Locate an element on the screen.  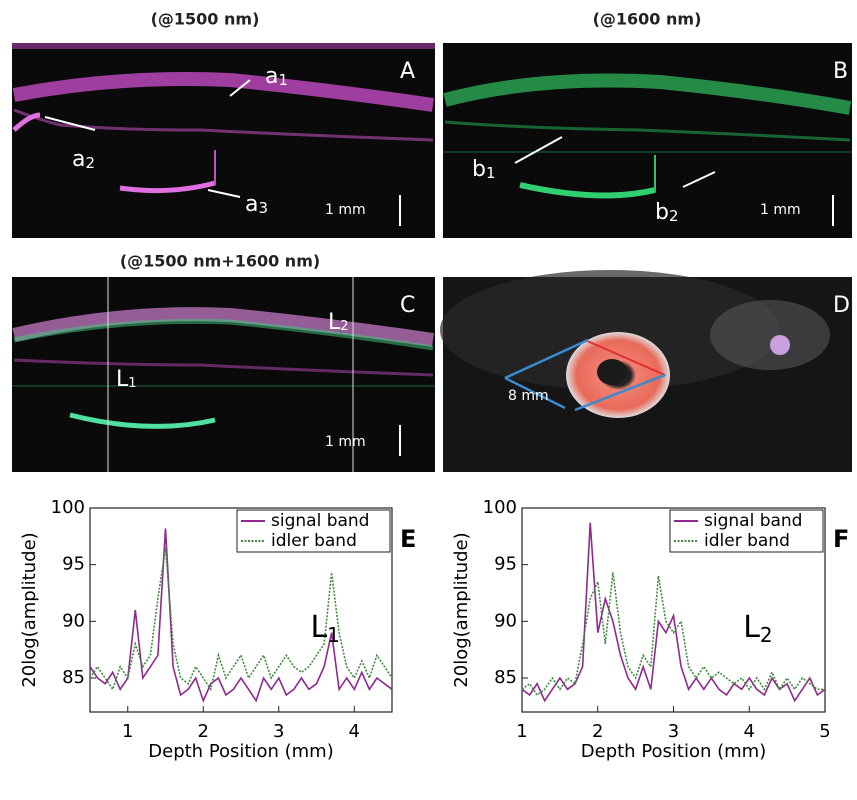
label: a3 is located at coordinates (256, 204).